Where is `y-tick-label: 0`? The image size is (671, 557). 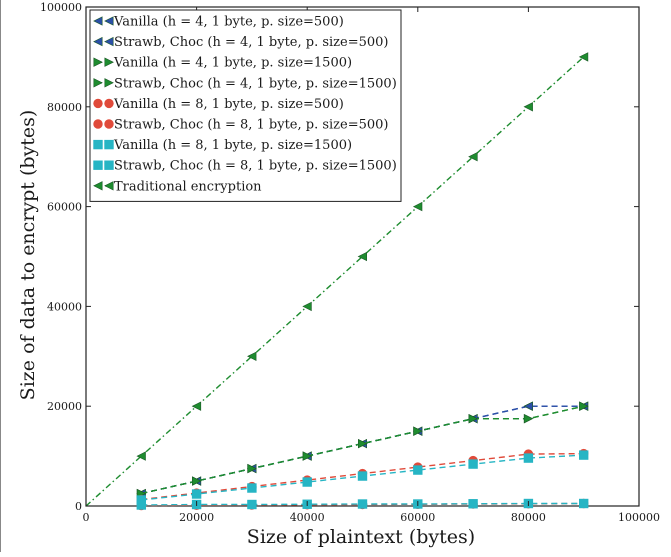 y-tick-label: 0 is located at coordinates (78, 506).